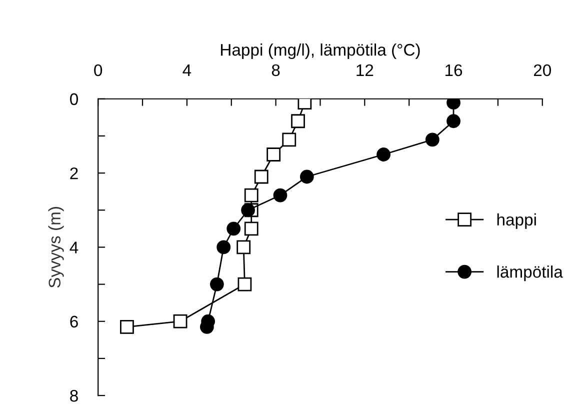 The width and height of the screenshot is (577, 412). What do you see at coordinates (365, 70) in the screenshot?
I see `x-tick-label: 12` at bounding box center [365, 70].